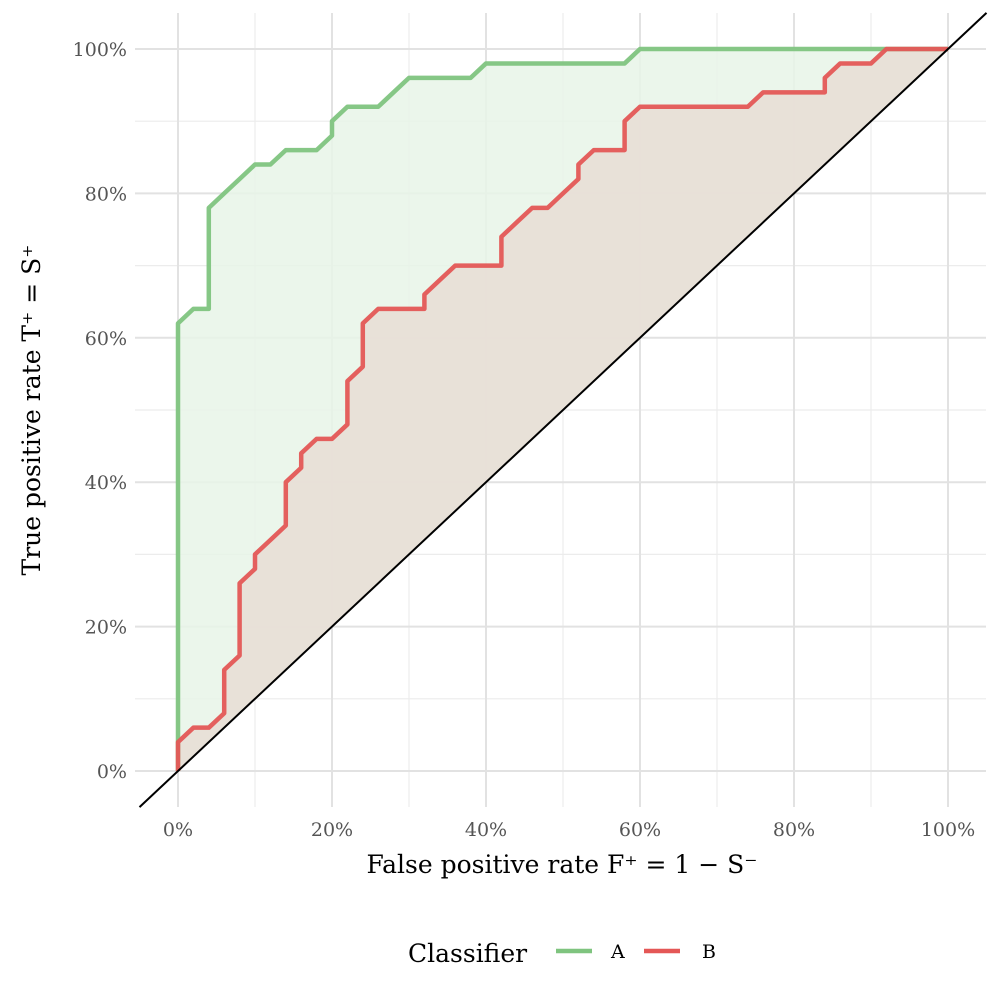 This screenshot has width=1000, height=1000. Describe the element at coordinates (562, 953) in the screenshot. I see `legend: Classifier A B` at that location.